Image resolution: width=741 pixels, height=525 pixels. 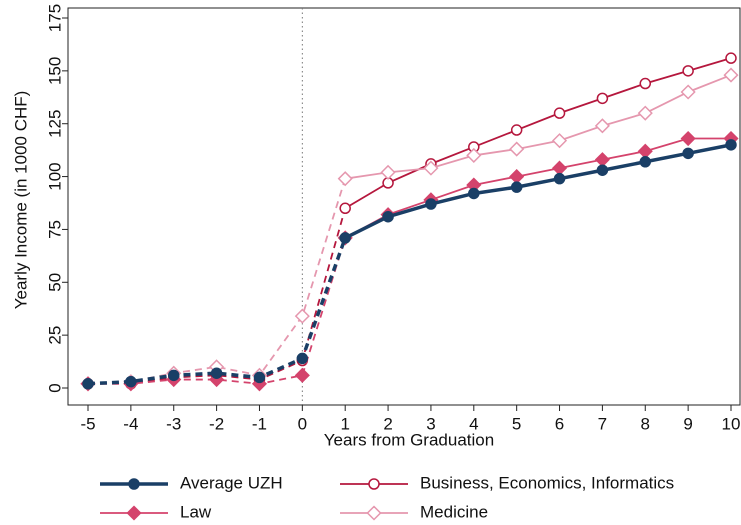 What do you see at coordinates (54, 71) in the screenshot?
I see `y-tick-label: 150` at bounding box center [54, 71].